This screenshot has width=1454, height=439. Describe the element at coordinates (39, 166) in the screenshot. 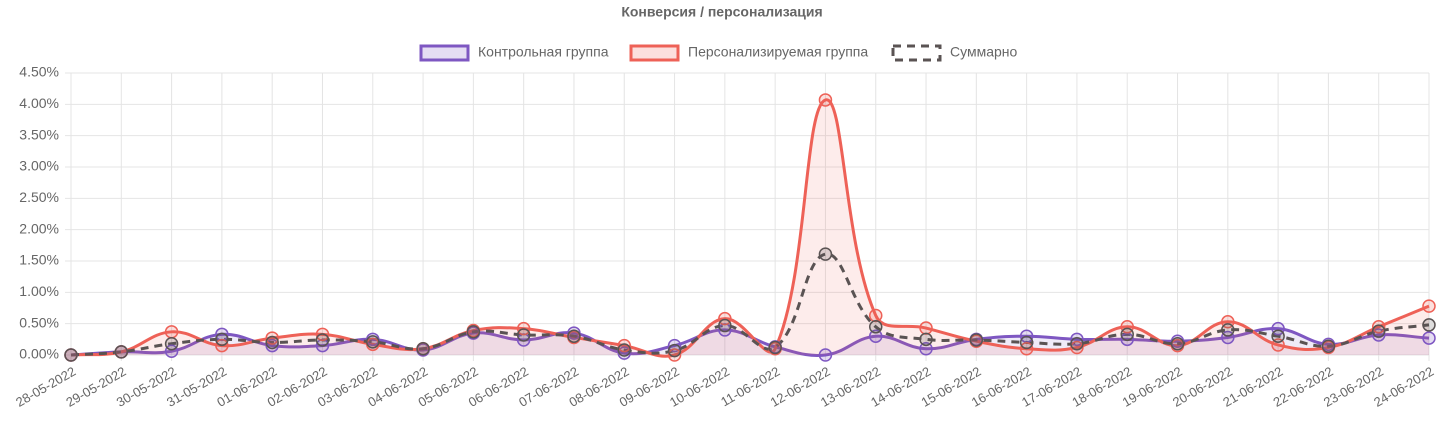

I see `y-tick-label: 3.00%` at that location.